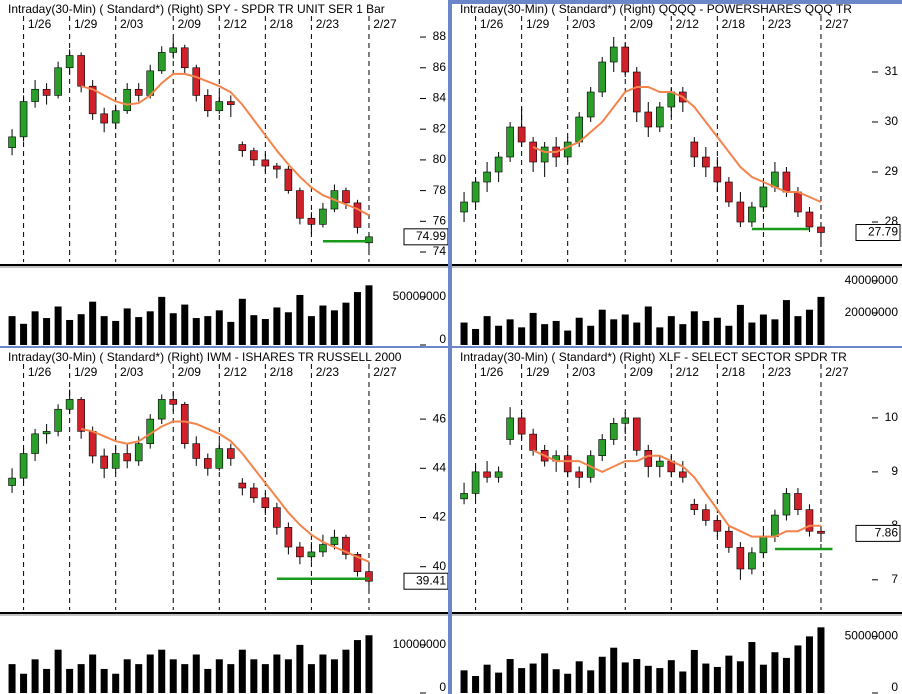 The height and width of the screenshot is (694, 902). I want to click on moving-average, so click(677, 144).